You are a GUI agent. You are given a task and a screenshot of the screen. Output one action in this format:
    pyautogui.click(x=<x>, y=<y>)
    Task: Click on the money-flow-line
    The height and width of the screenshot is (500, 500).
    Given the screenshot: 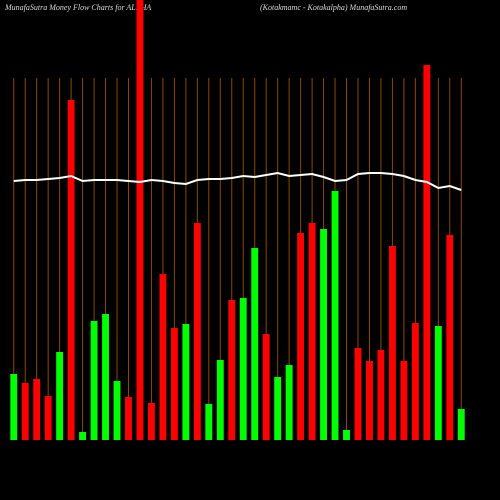 What is the action you would take?
    pyautogui.click(x=237, y=181)
    